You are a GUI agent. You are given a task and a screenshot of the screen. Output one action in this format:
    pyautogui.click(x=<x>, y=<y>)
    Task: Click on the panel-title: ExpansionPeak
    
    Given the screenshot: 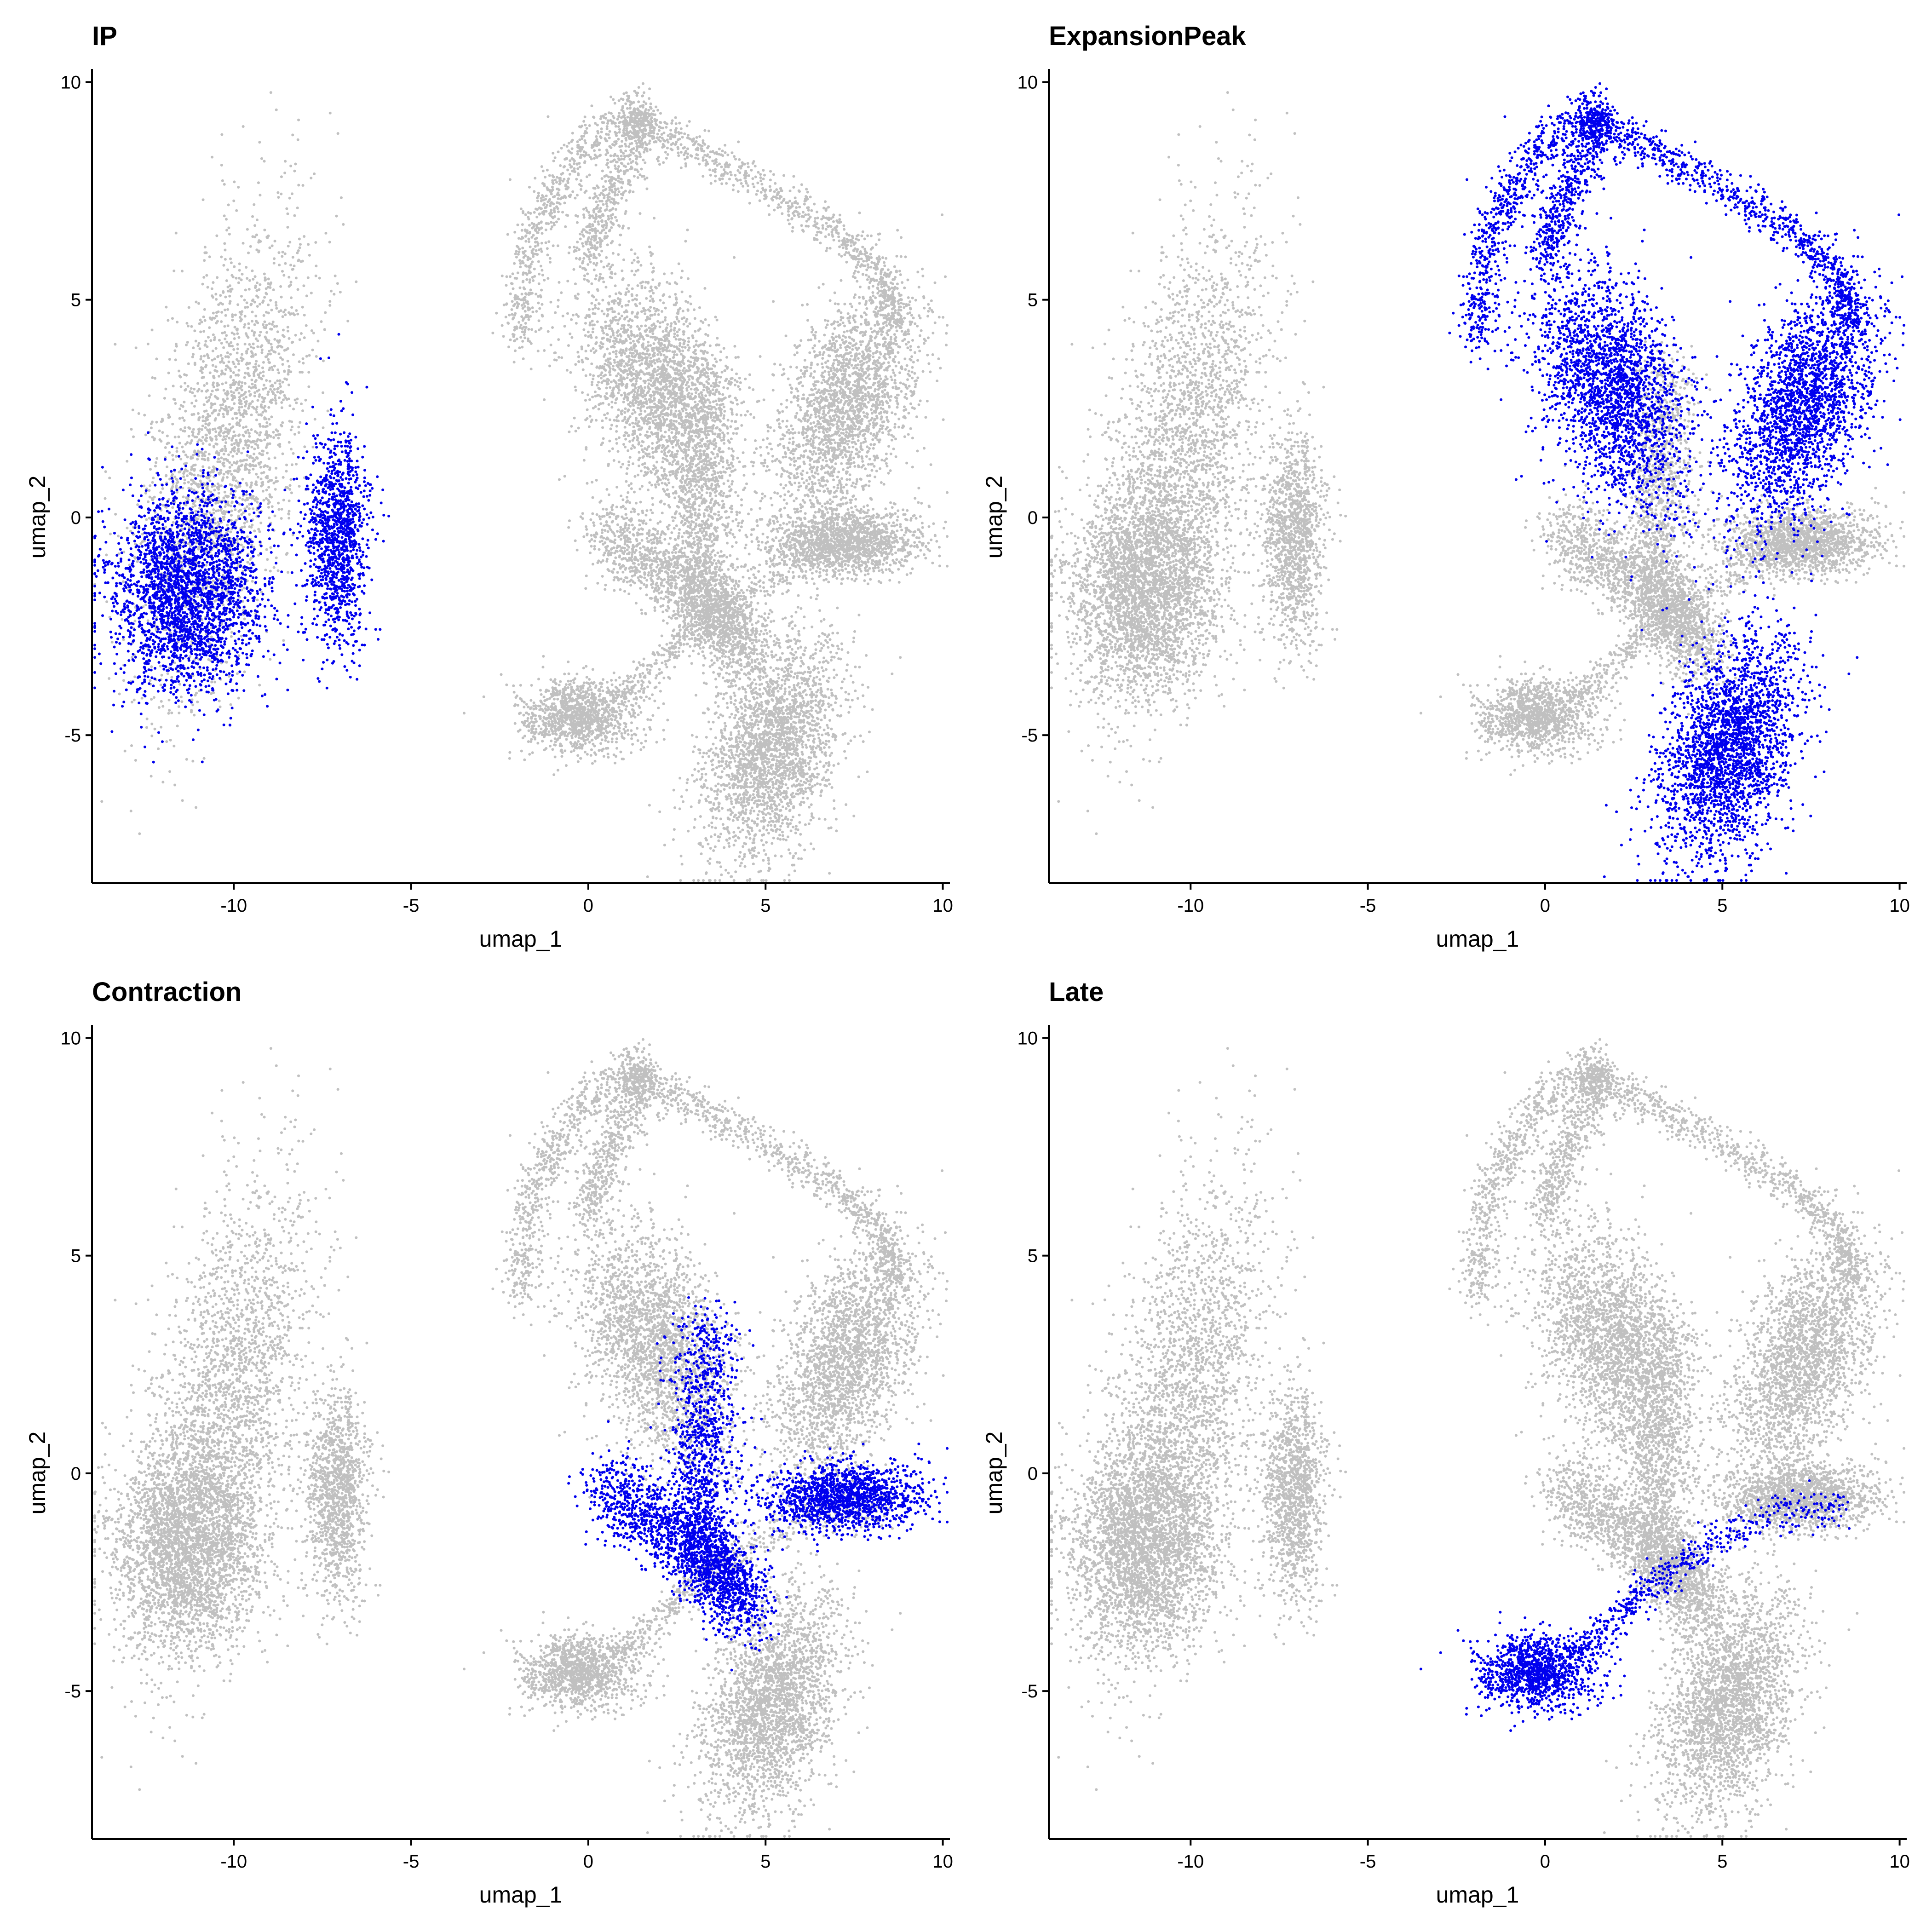 What is the action you would take?
    pyautogui.click(x=1147, y=36)
    